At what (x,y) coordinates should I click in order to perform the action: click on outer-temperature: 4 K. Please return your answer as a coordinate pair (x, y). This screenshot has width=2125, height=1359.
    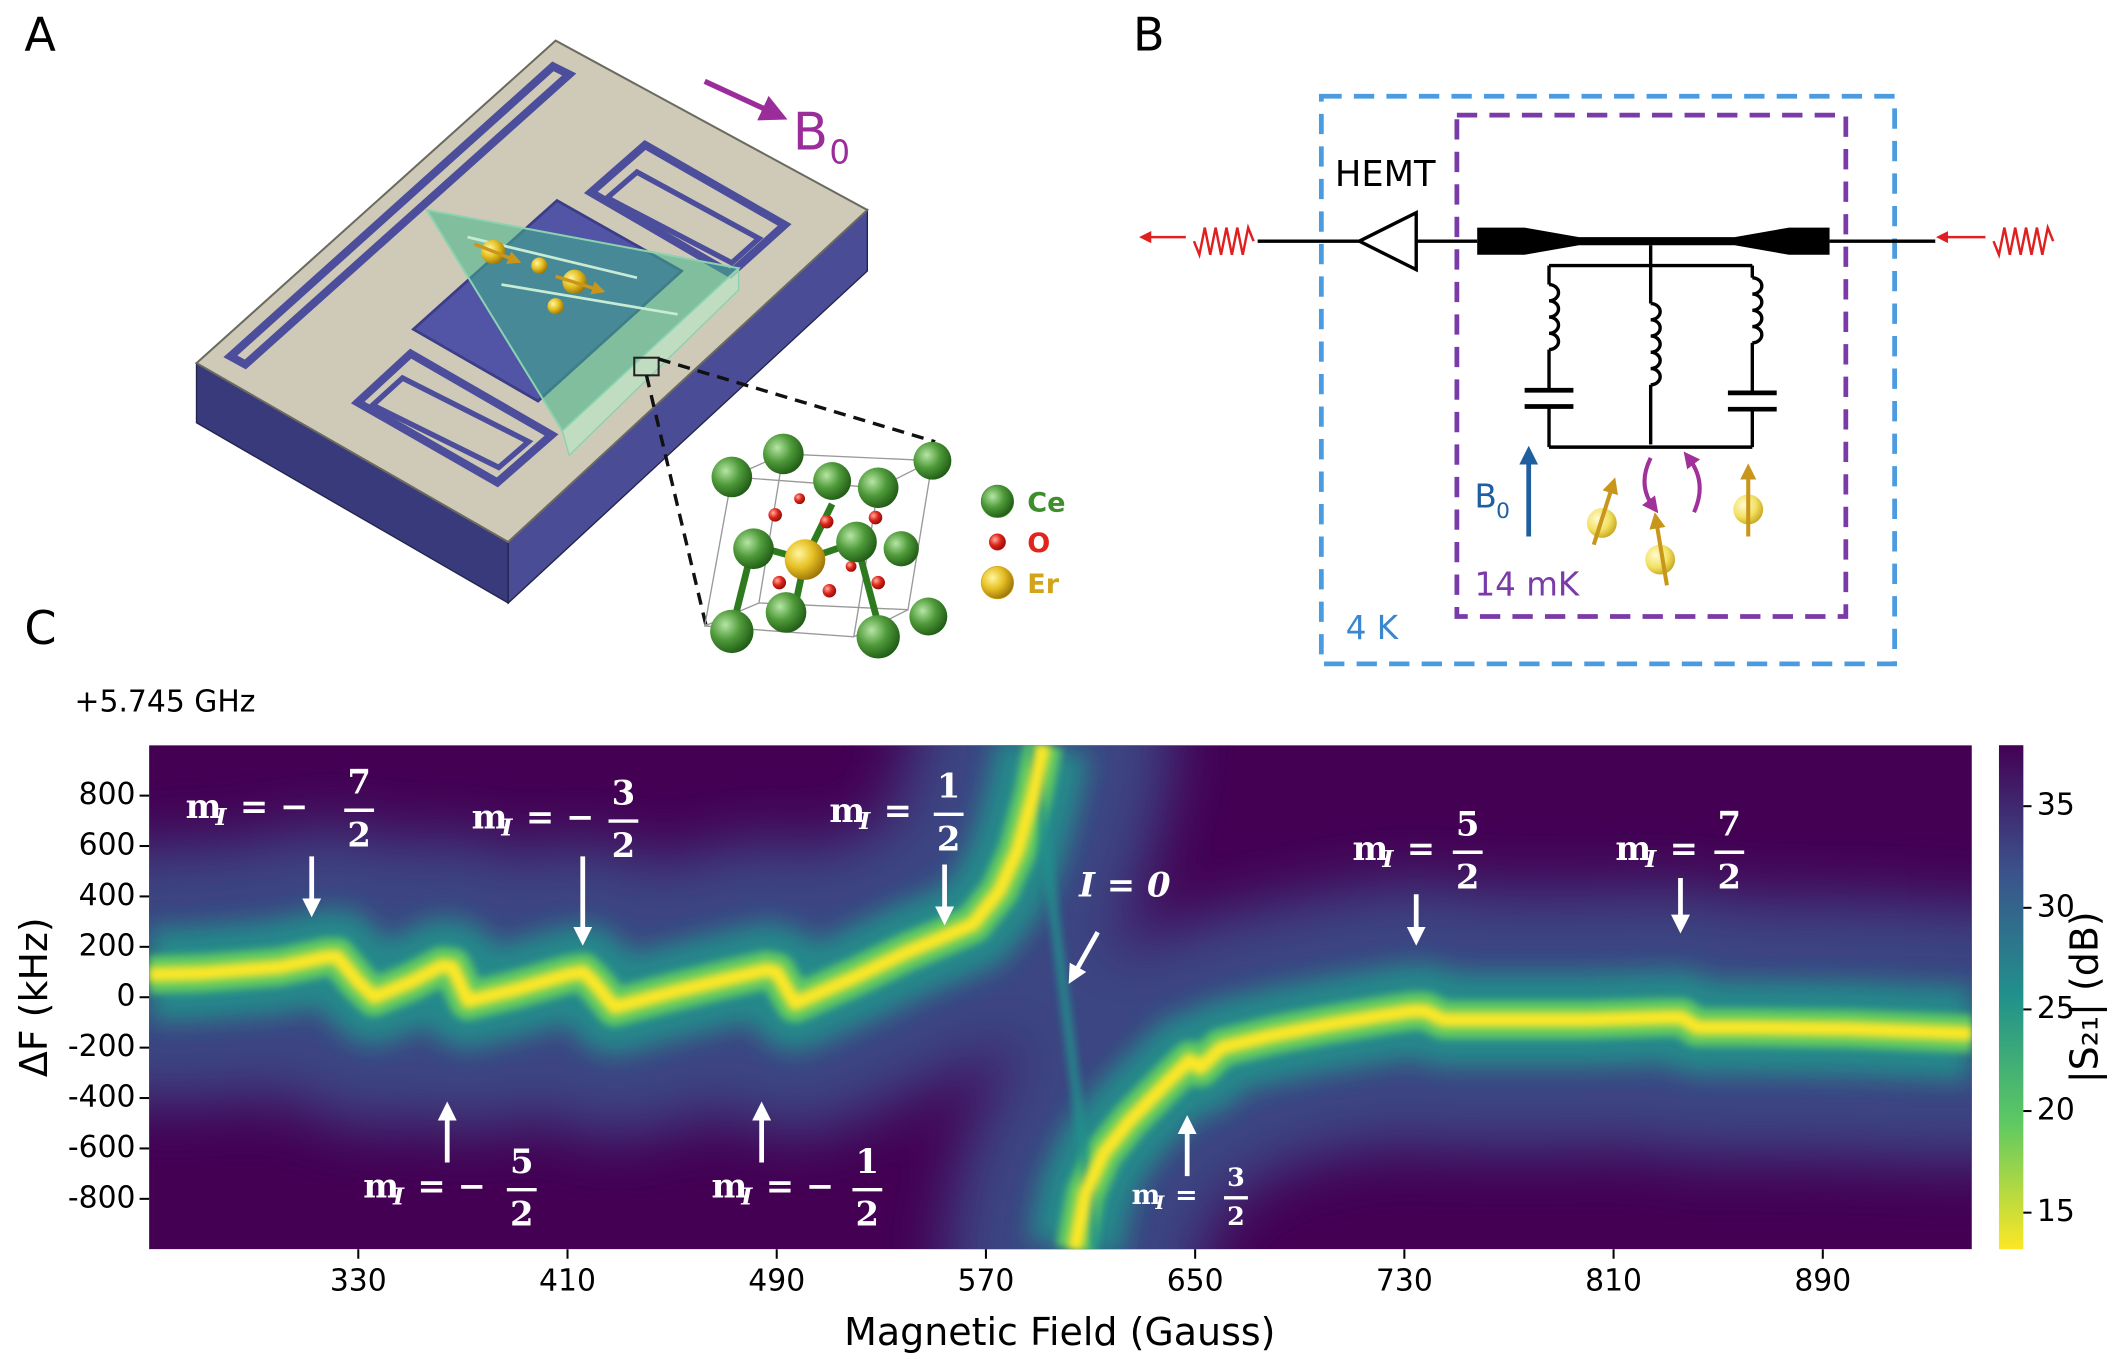
    Looking at the image, I should click on (1372, 628).